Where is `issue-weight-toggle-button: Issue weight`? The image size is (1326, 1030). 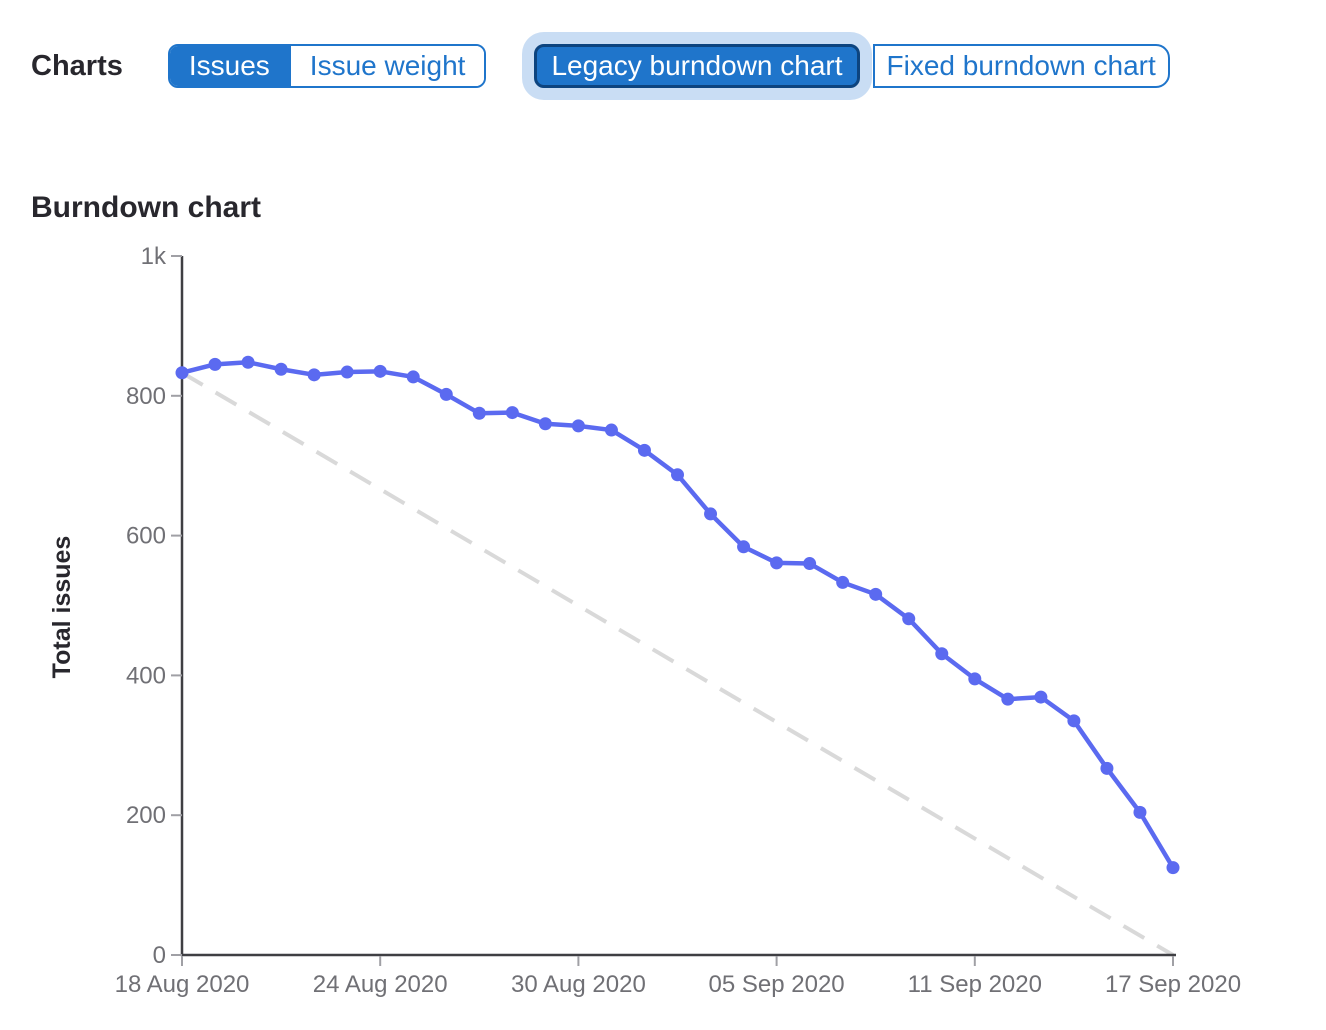
issue-weight-toggle-button: Issue weight is located at coordinates (386, 66).